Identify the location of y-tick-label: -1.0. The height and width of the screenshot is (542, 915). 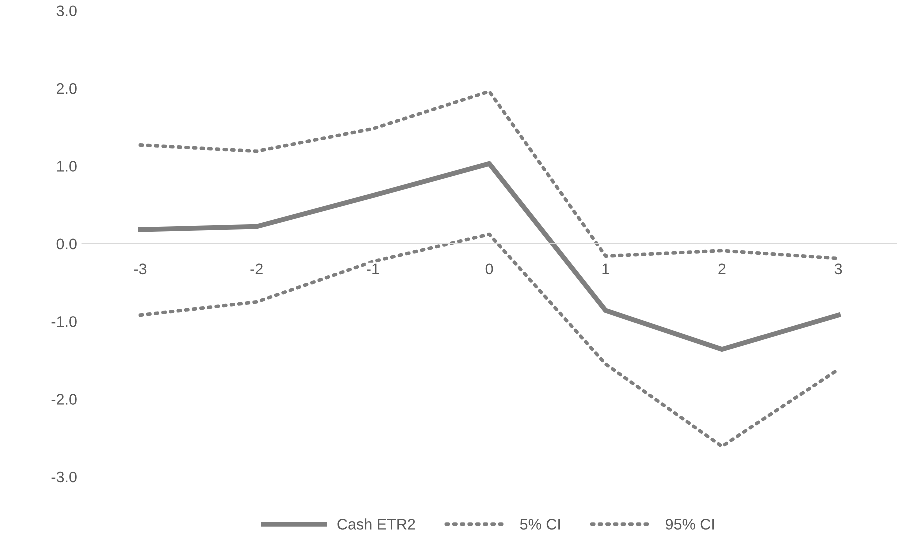
(64, 322).